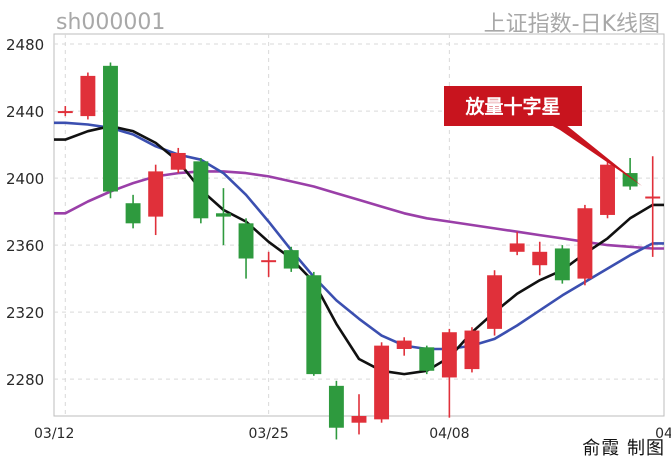 The width and height of the screenshot is (671, 470). Describe the element at coordinates (25, 380) in the screenshot. I see `y-tick-label: 2280` at that location.